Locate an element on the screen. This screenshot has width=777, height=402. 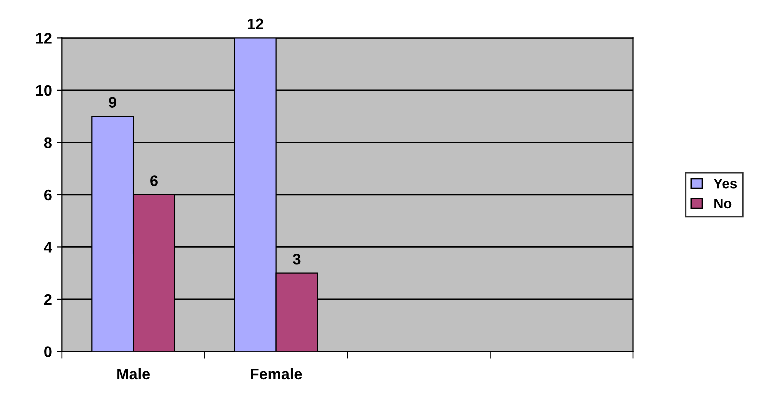
y-tick-label: 12 is located at coordinates (44, 38).